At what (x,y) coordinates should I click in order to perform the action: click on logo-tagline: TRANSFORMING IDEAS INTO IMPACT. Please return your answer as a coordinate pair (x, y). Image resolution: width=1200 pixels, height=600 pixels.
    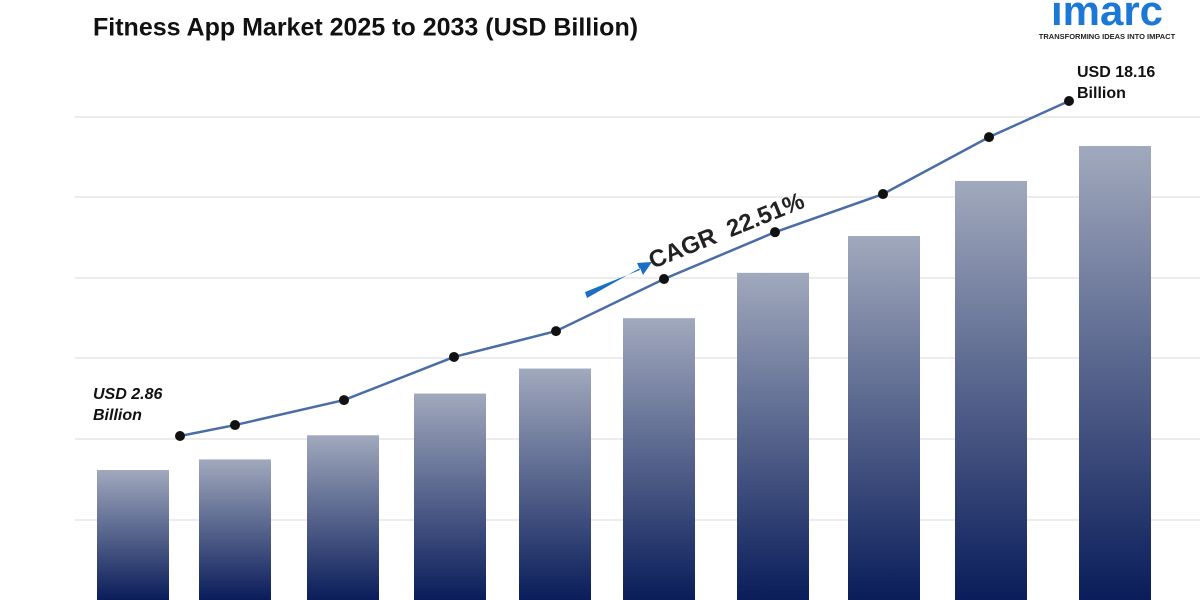
    Looking at the image, I should click on (1107, 36).